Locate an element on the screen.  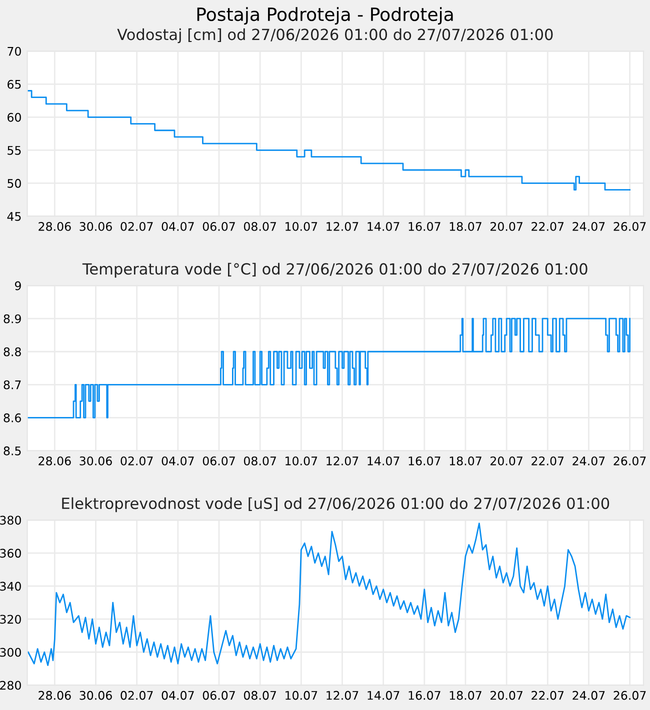
y-tick-label: 360 is located at coordinates (10, 553).